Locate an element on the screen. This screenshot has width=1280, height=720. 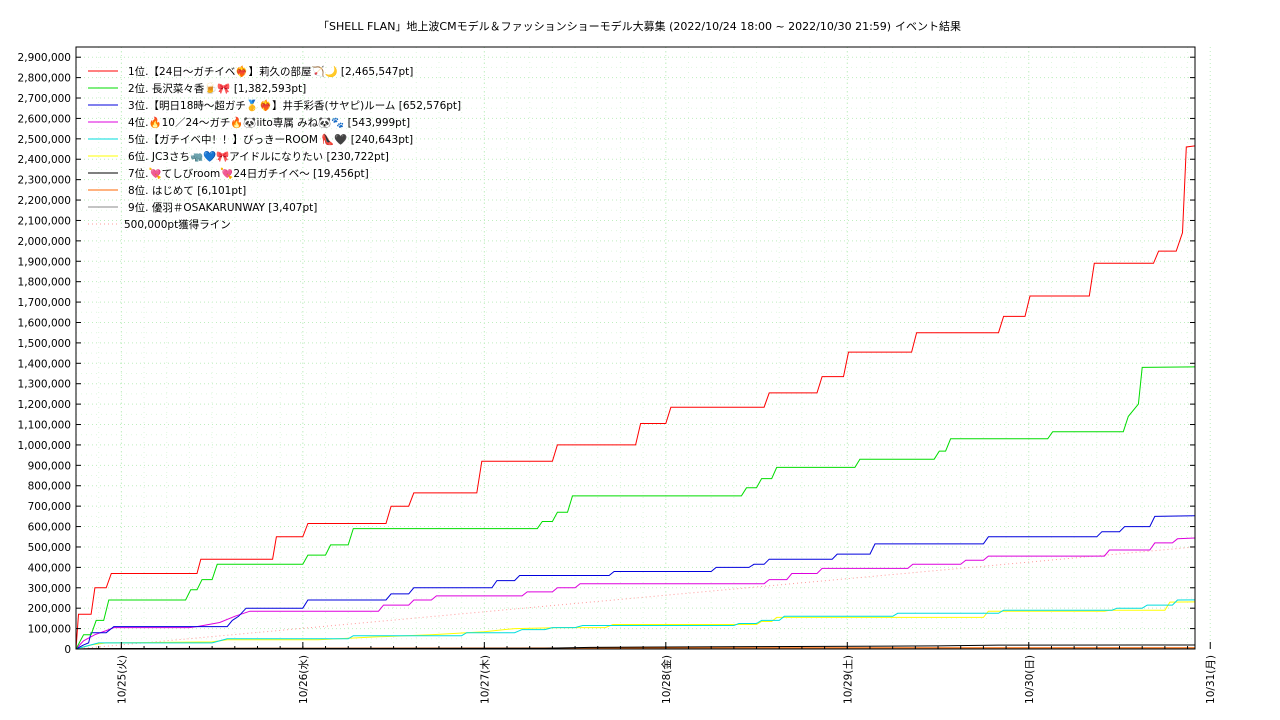
y-tick-label: 400,000 is located at coordinates (49, 568).